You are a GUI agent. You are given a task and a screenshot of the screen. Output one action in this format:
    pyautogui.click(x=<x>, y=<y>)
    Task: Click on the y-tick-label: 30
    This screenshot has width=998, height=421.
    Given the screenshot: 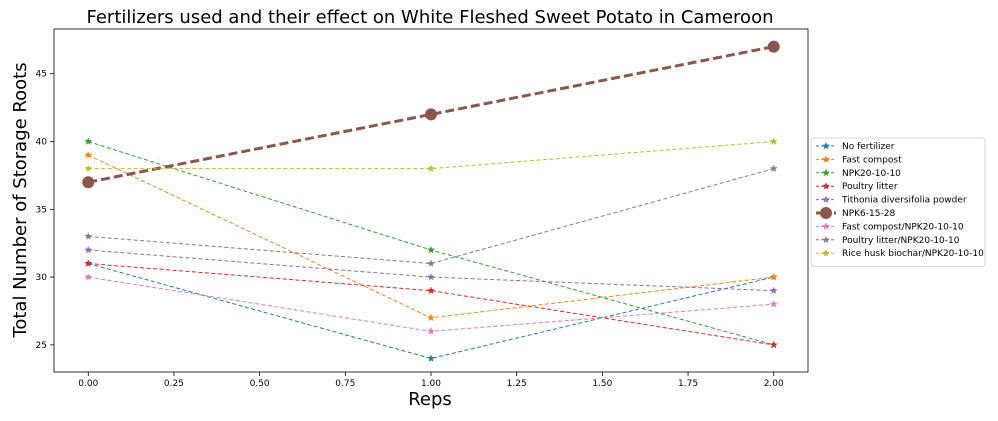 What is the action you would take?
    pyautogui.click(x=42, y=278)
    